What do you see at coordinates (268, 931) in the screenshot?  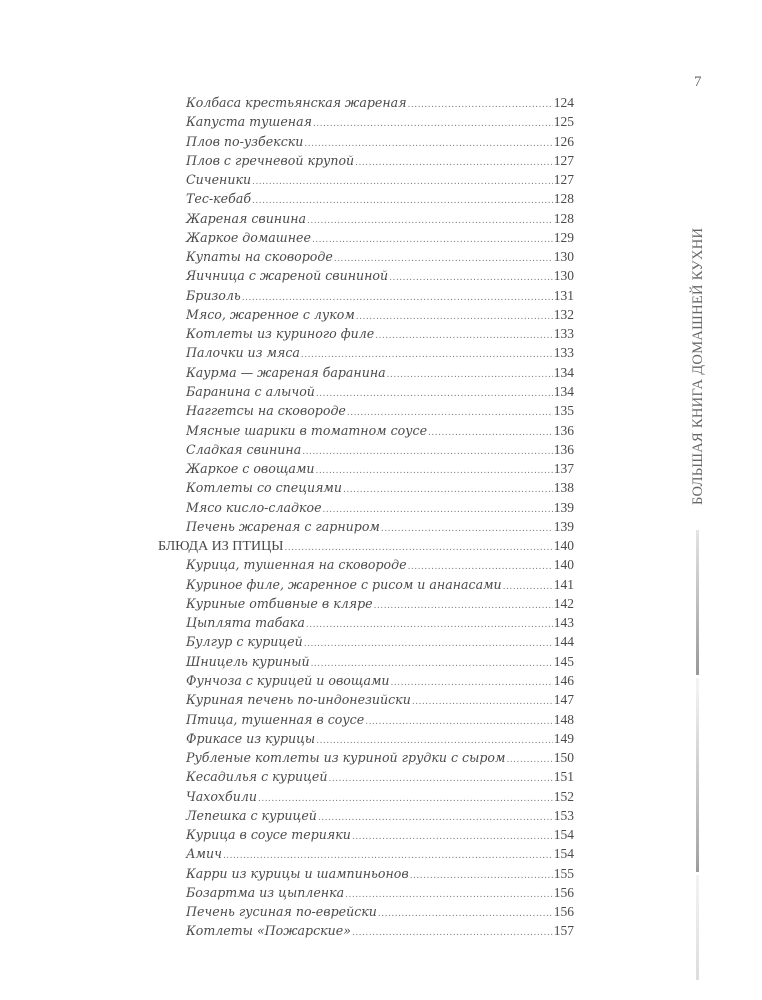 I see `toc-entry-title: Котлеты «Пожарские»` at bounding box center [268, 931].